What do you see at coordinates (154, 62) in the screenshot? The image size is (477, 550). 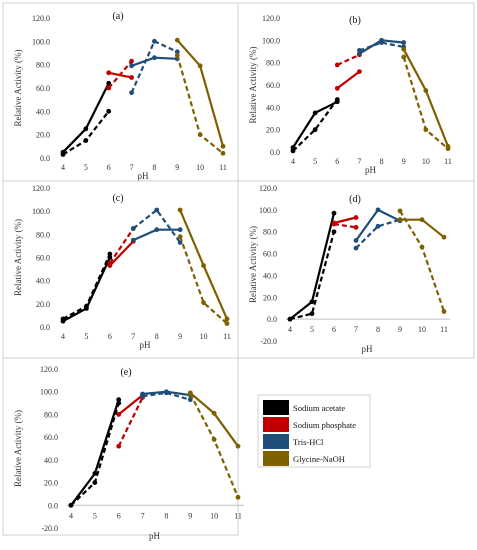 I see `series-tris-hcl-solid` at bounding box center [154, 62].